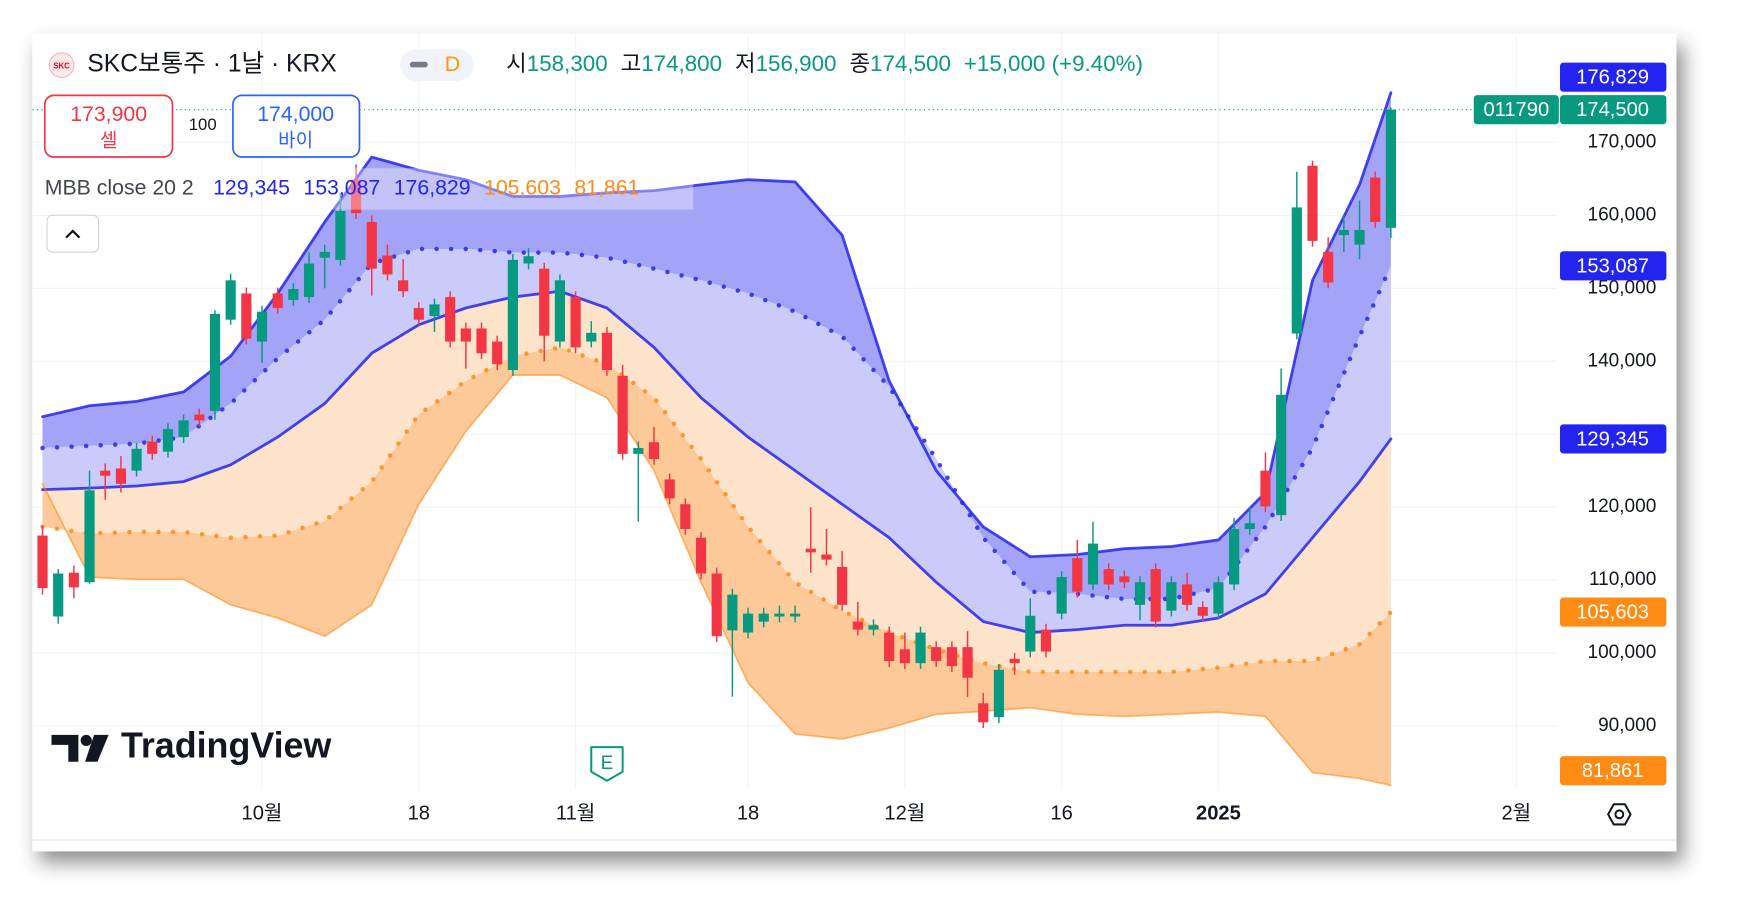 This screenshot has width=1747, height=912. Describe the element at coordinates (436, 65) in the screenshot. I see `interval-pill` at that location.